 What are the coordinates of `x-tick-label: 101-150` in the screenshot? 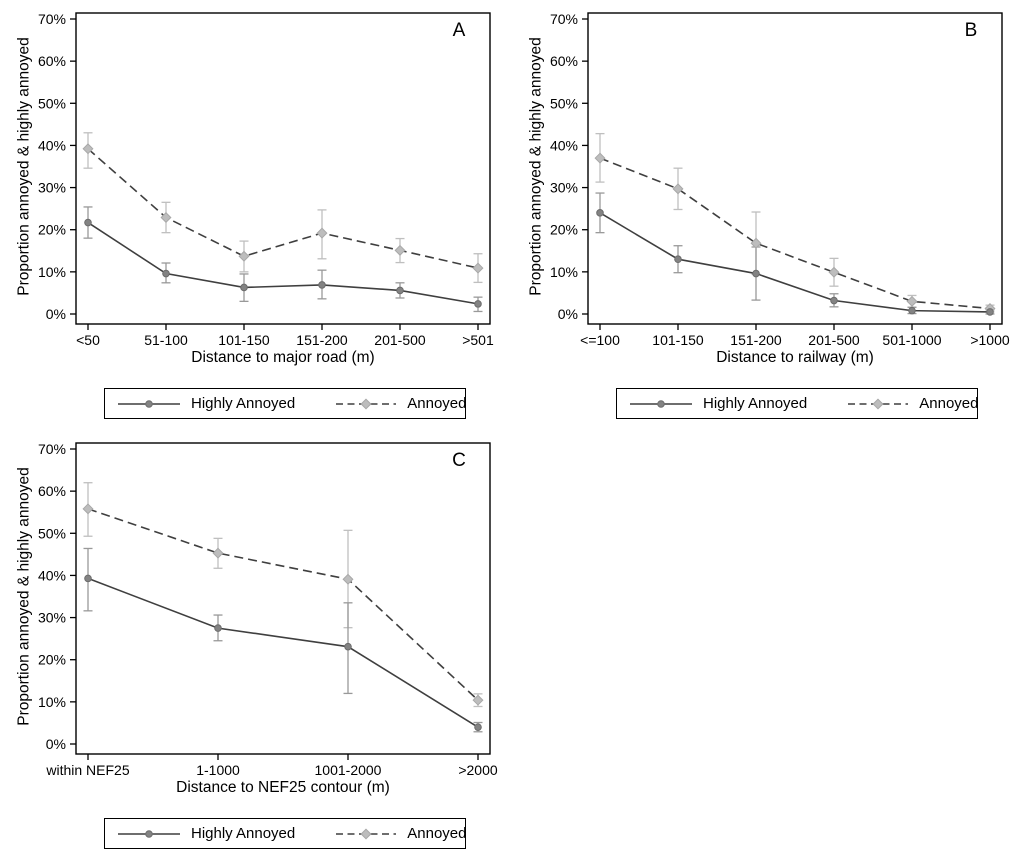 It's located at (244, 340).